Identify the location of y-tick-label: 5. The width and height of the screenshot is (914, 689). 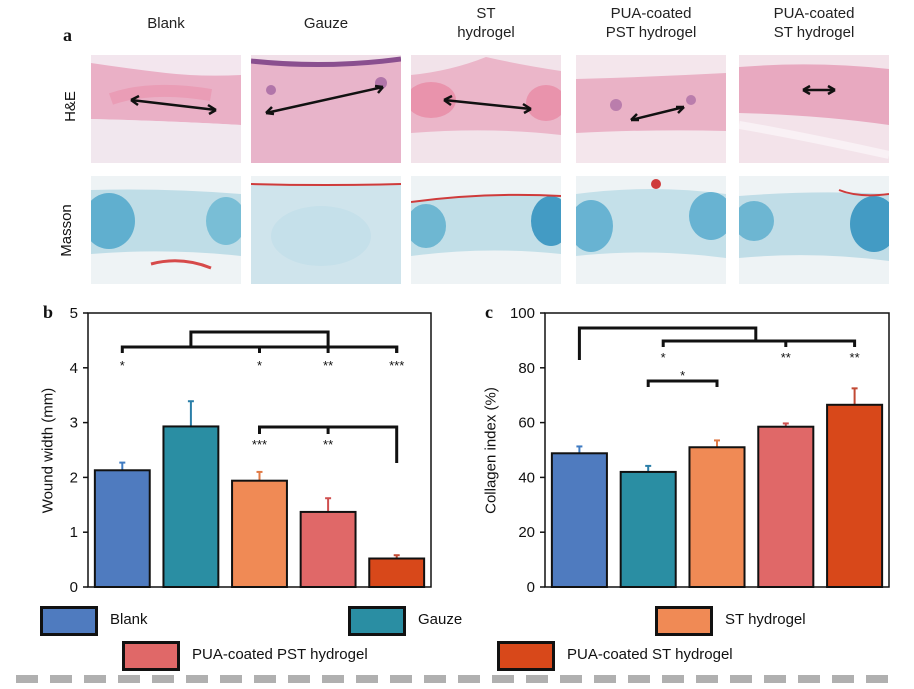
(74, 313).